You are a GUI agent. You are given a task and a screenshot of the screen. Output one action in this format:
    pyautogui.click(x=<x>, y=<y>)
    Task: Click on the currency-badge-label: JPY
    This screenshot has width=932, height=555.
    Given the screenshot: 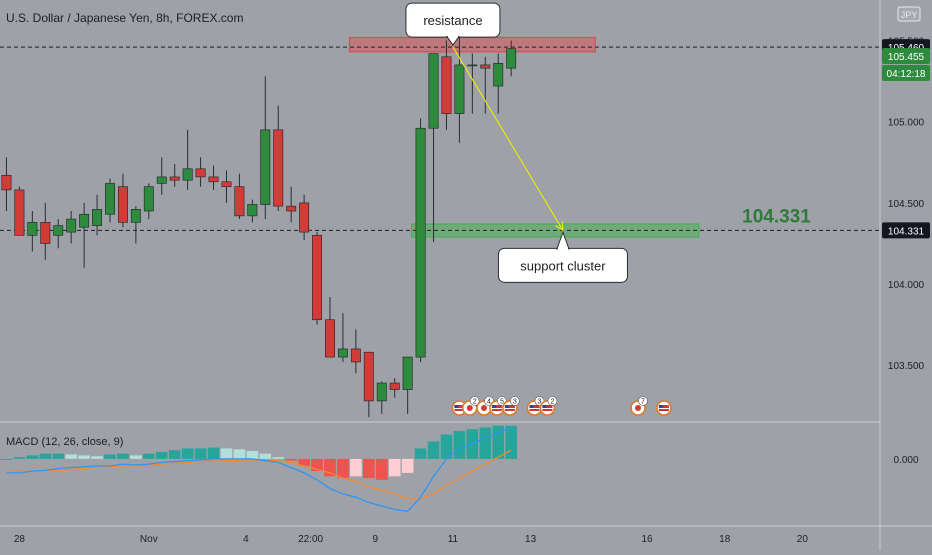 What is the action you would take?
    pyautogui.click(x=909, y=15)
    